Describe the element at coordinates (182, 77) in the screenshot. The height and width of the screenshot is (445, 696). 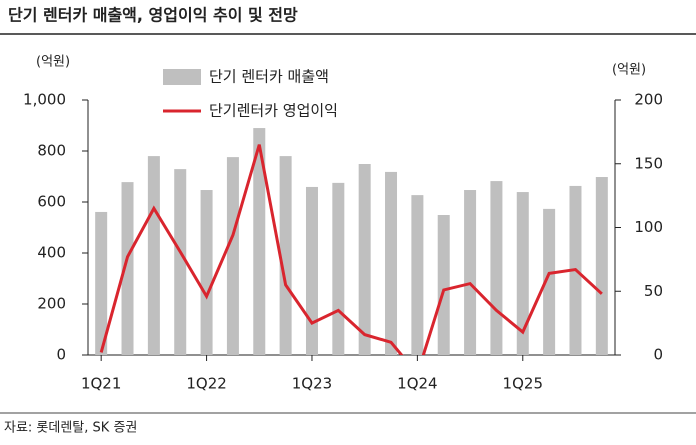
I see `legend-swatch` at that location.